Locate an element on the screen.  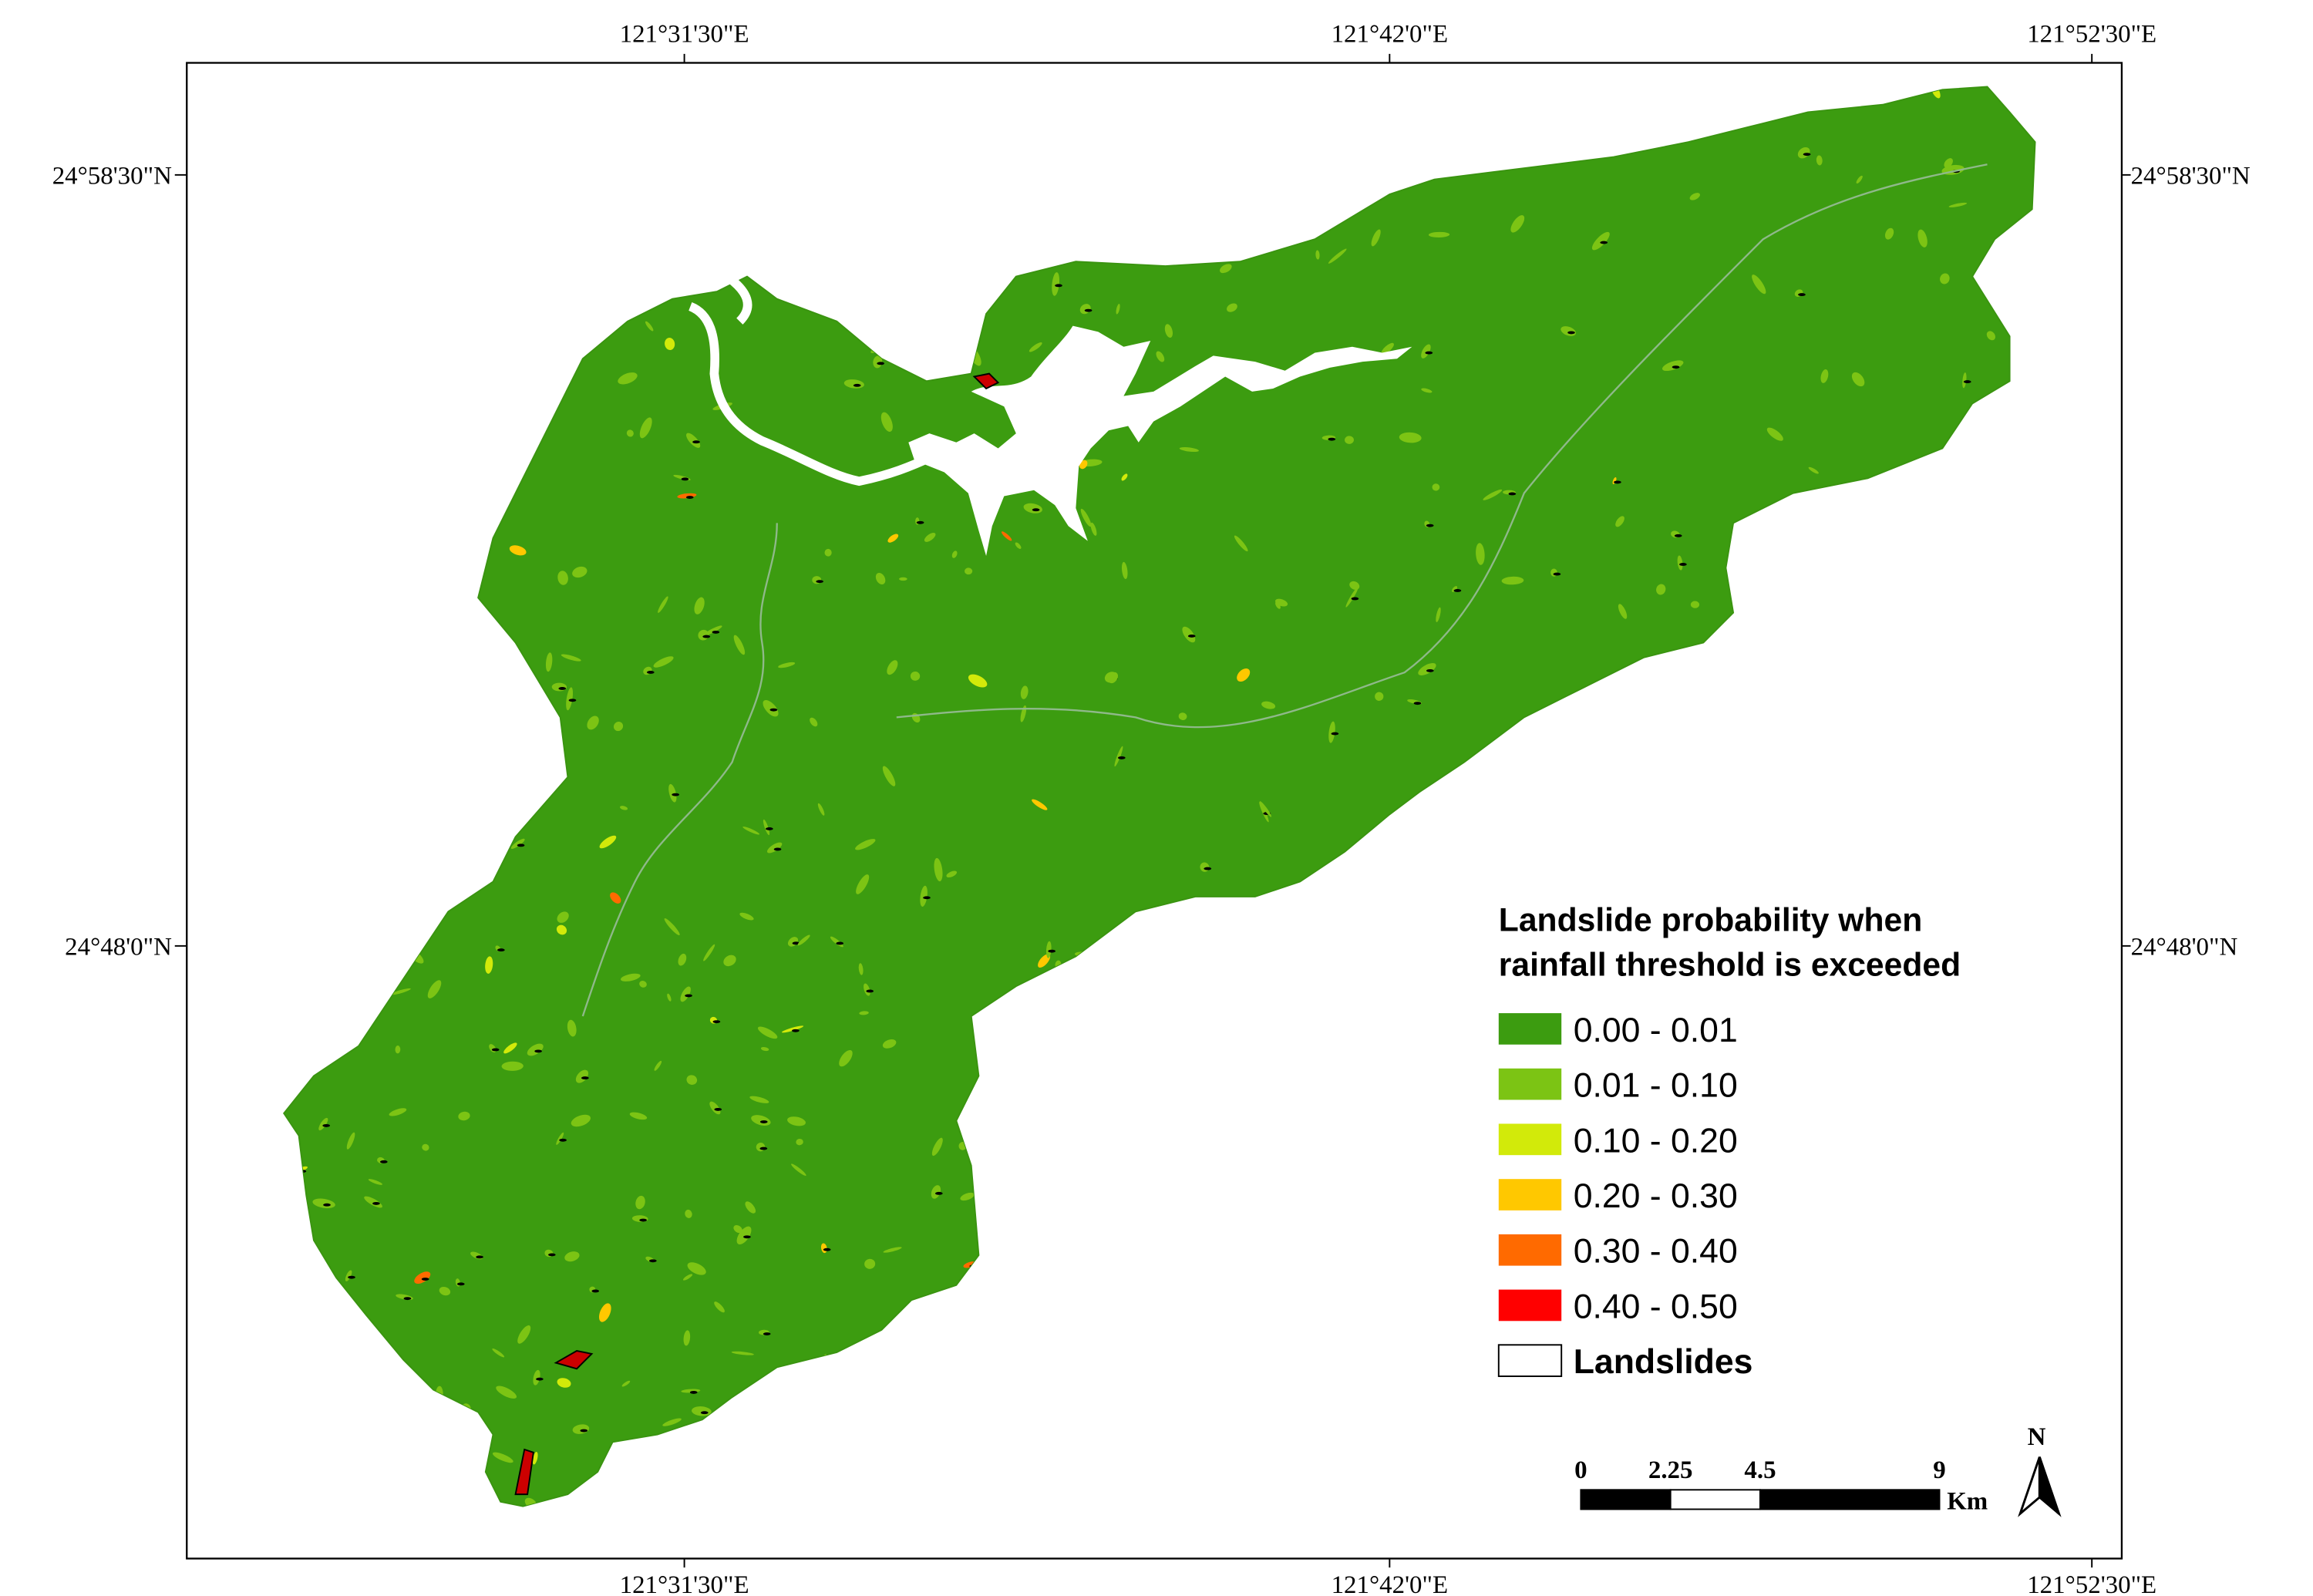
top-coordinate-label: 121°31'30"E is located at coordinates (684, 34).